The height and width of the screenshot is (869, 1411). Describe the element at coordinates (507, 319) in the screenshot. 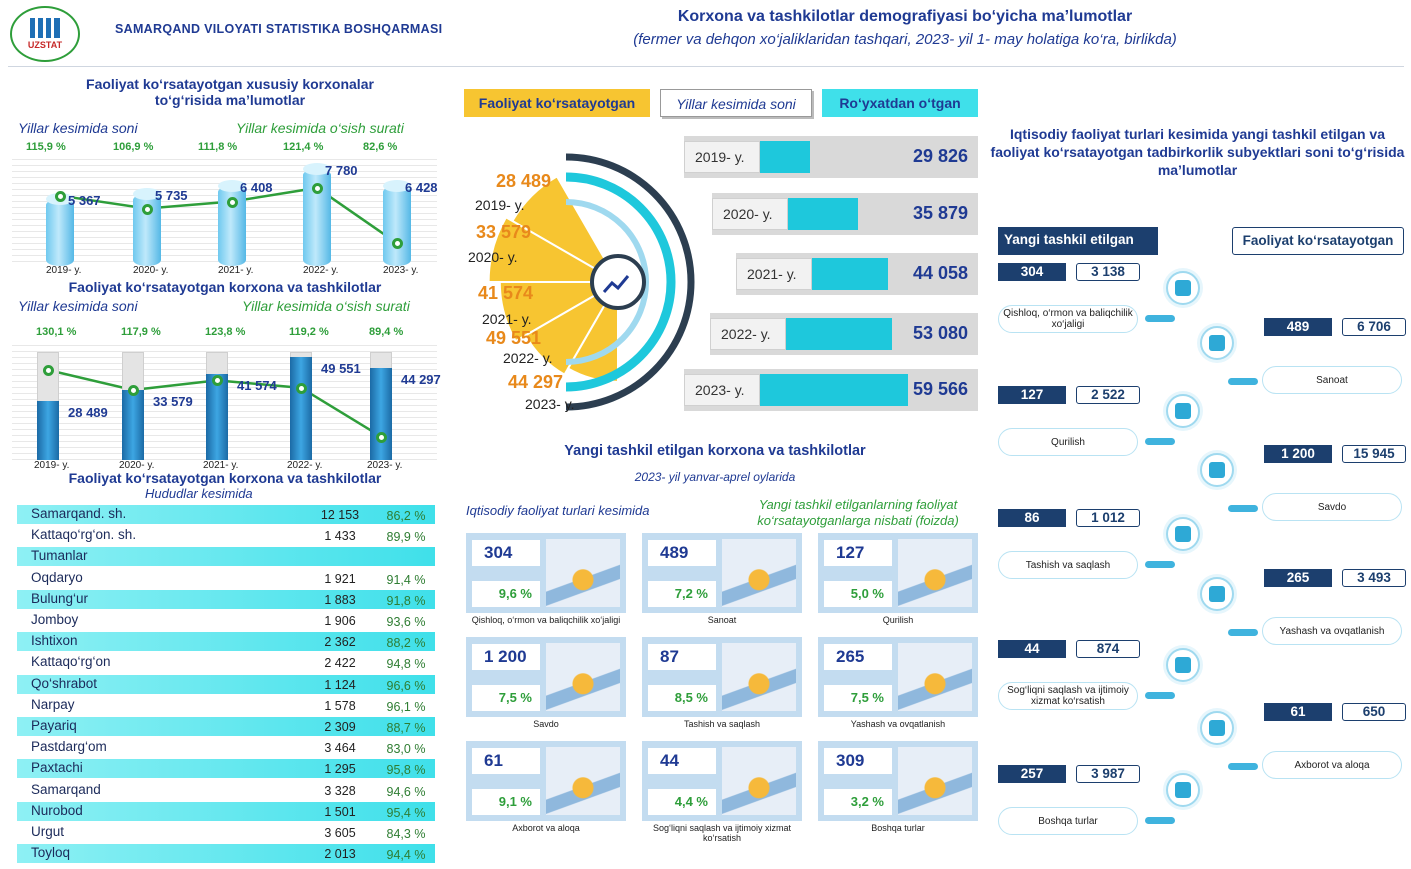

I see `fan-year-label: 2021- y.` at that location.